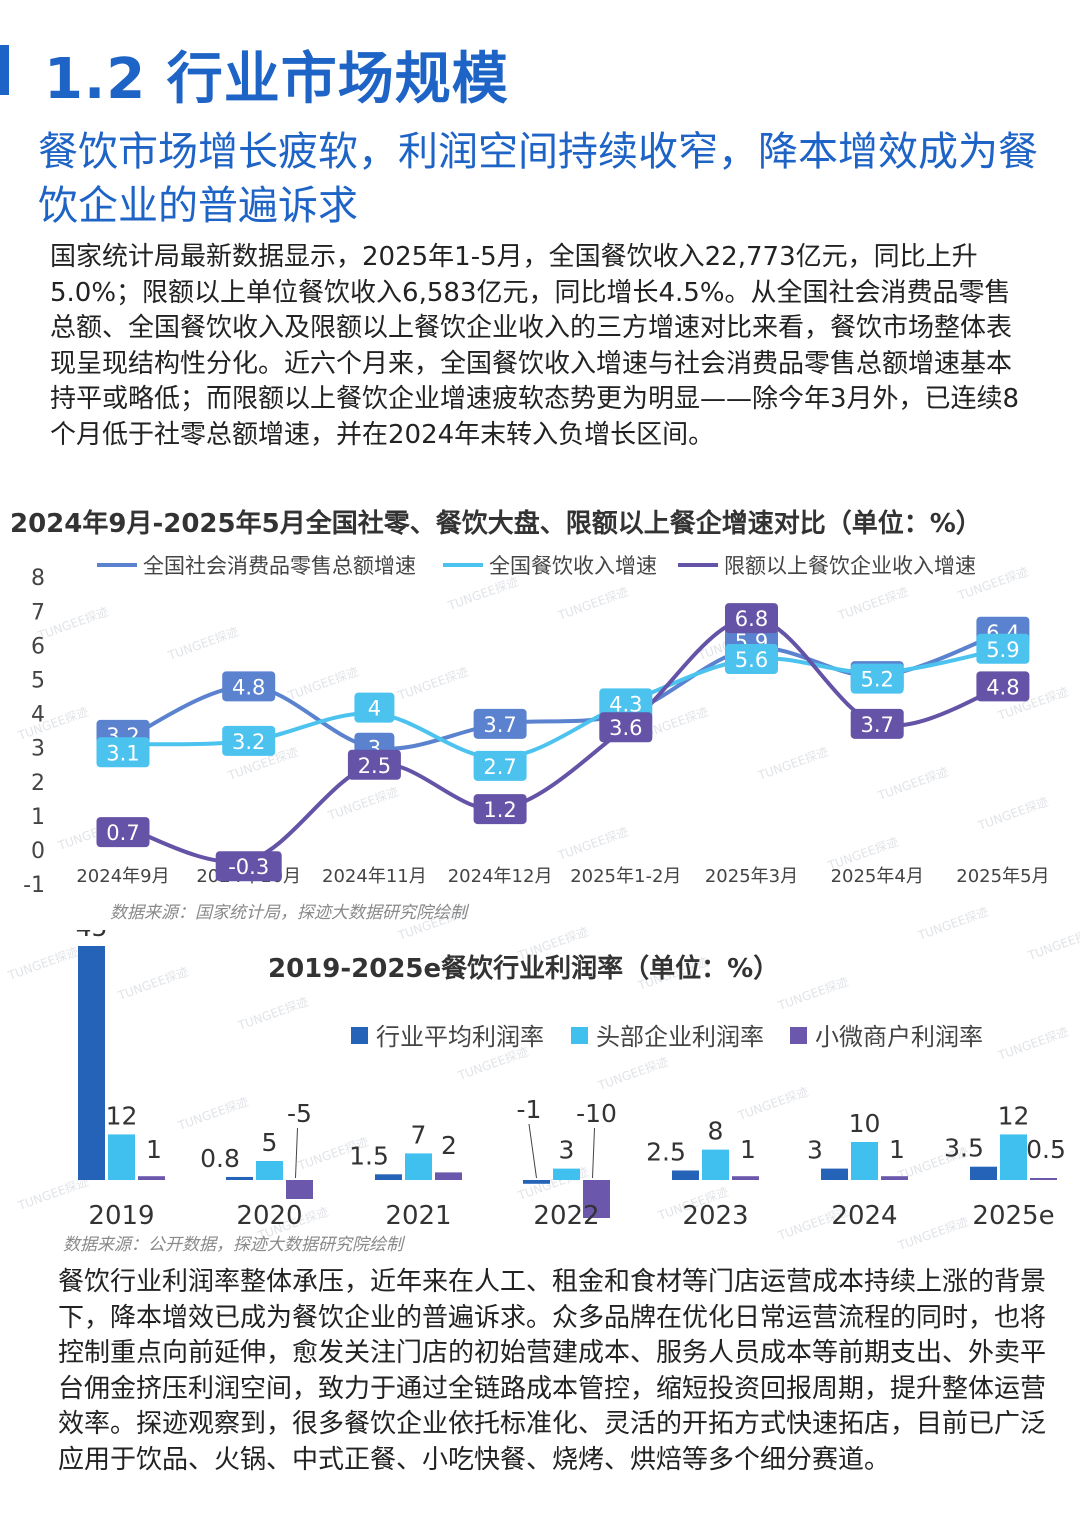 This screenshot has height=1521, width=1080. I want to click on x-tick-label: 2025年3月, so click(751, 876).